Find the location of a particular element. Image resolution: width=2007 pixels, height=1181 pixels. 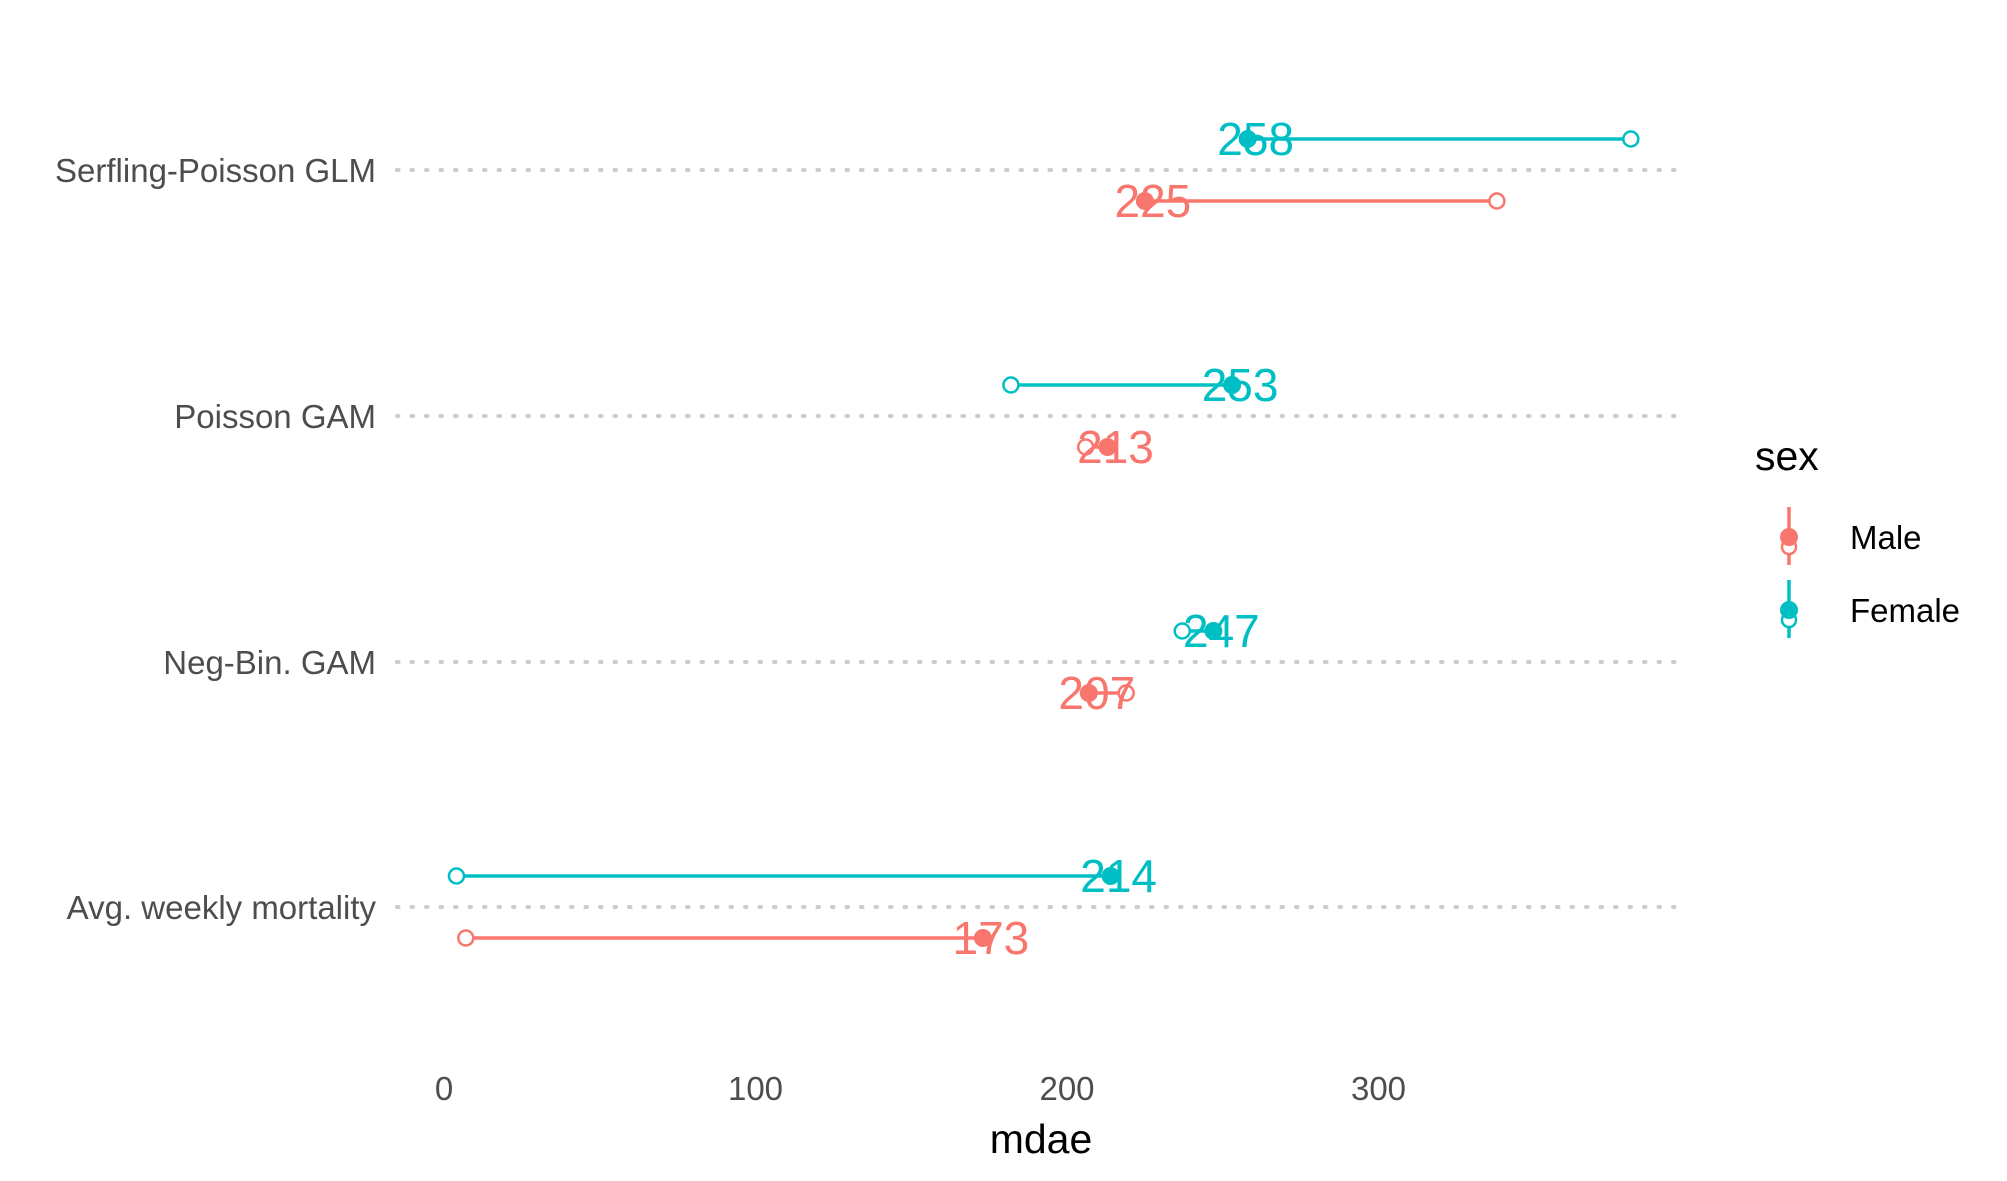

legend-title: sex is located at coordinates (1787, 456).